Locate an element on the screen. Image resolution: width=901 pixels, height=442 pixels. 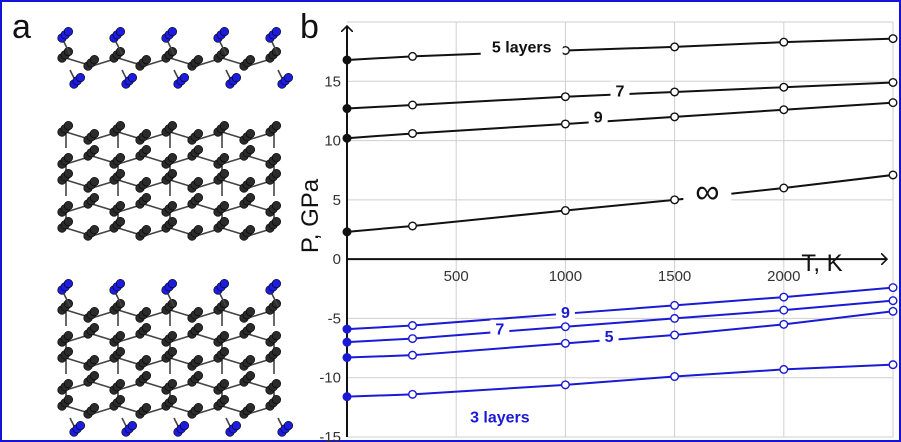
series-label: 9 is located at coordinates (598, 117).